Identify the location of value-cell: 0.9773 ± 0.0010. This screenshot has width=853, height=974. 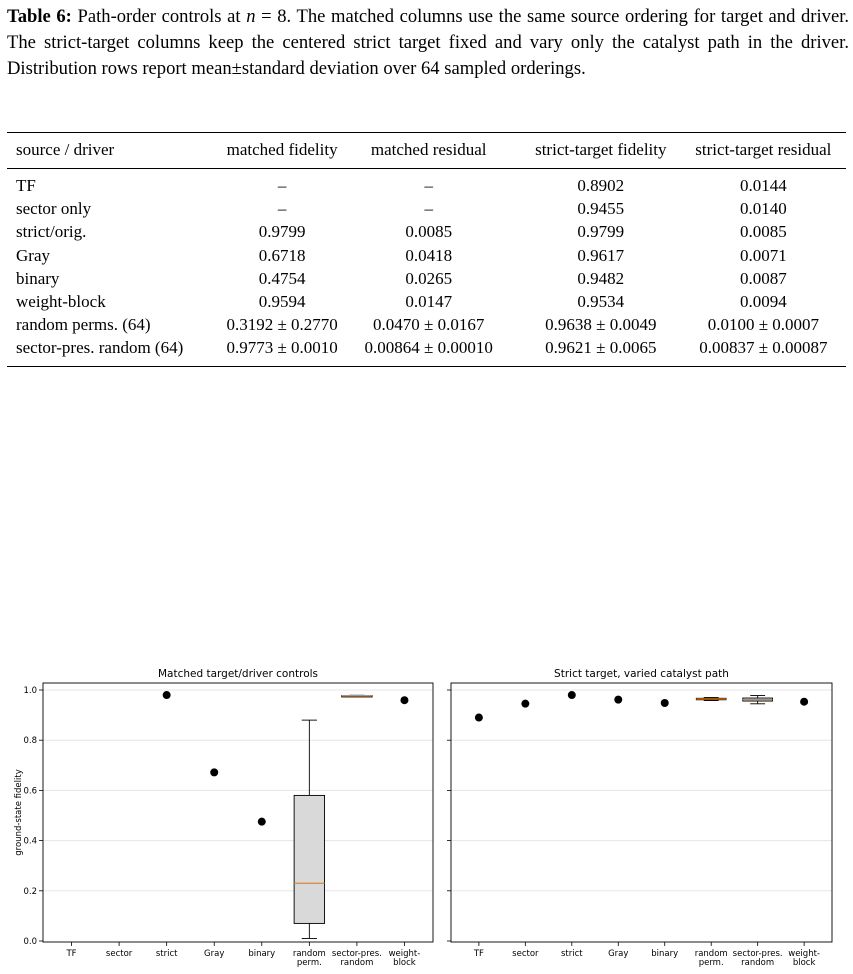
(282, 351).